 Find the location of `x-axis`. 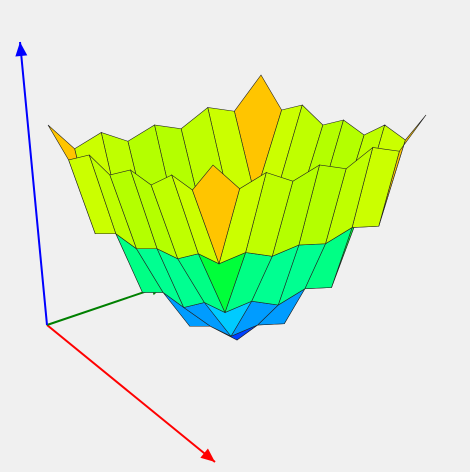

x-axis is located at coordinates (131, 393).